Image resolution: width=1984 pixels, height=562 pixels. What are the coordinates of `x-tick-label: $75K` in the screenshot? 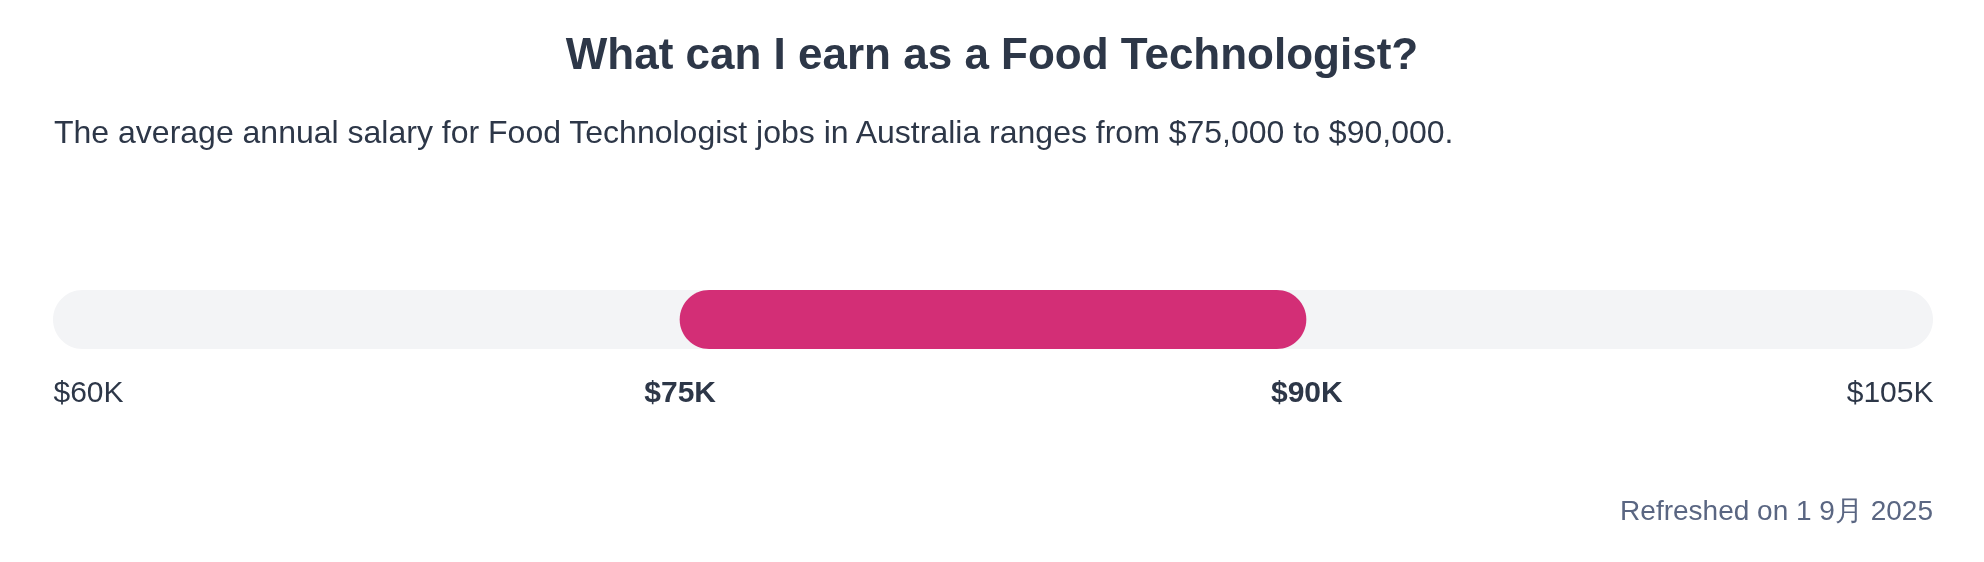 It's located at (680, 391).